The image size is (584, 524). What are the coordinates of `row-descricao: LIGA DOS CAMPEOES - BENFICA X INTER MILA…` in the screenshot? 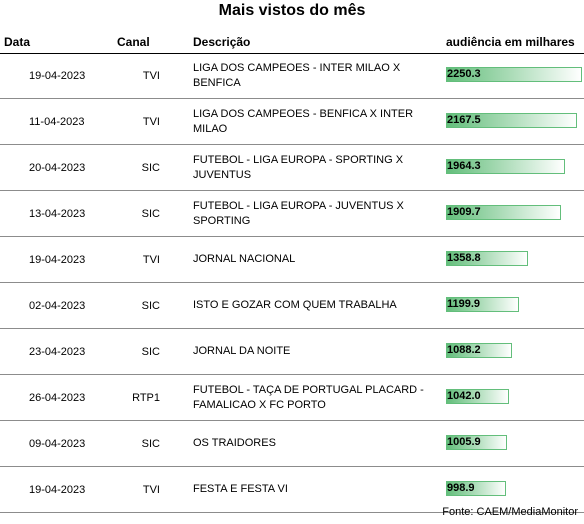 It's located at (303, 121).